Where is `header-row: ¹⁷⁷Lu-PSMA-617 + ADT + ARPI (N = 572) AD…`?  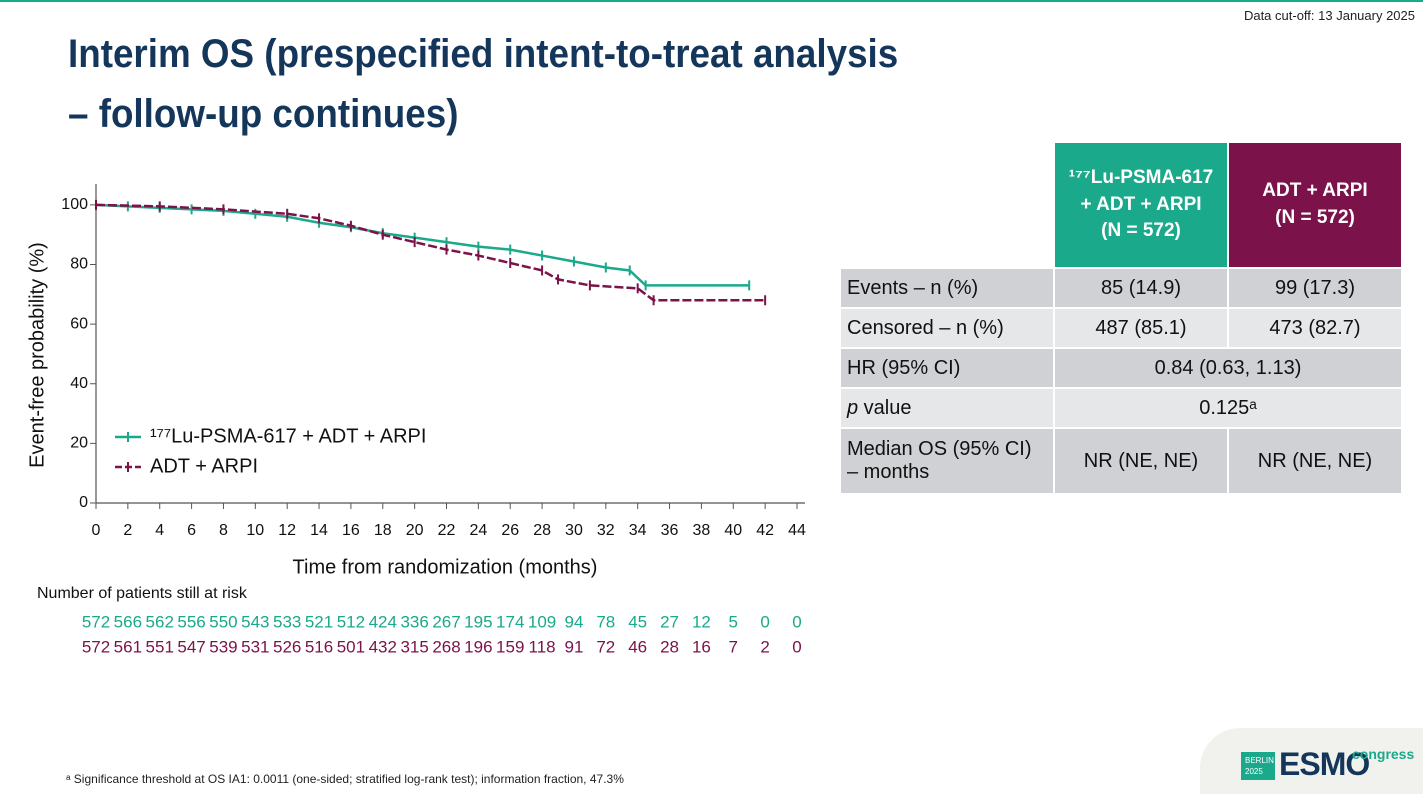 header-row: ¹⁷⁷Lu-PSMA-617 + ADT + ARPI (N = 572) AD… is located at coordinates (1121, 205).